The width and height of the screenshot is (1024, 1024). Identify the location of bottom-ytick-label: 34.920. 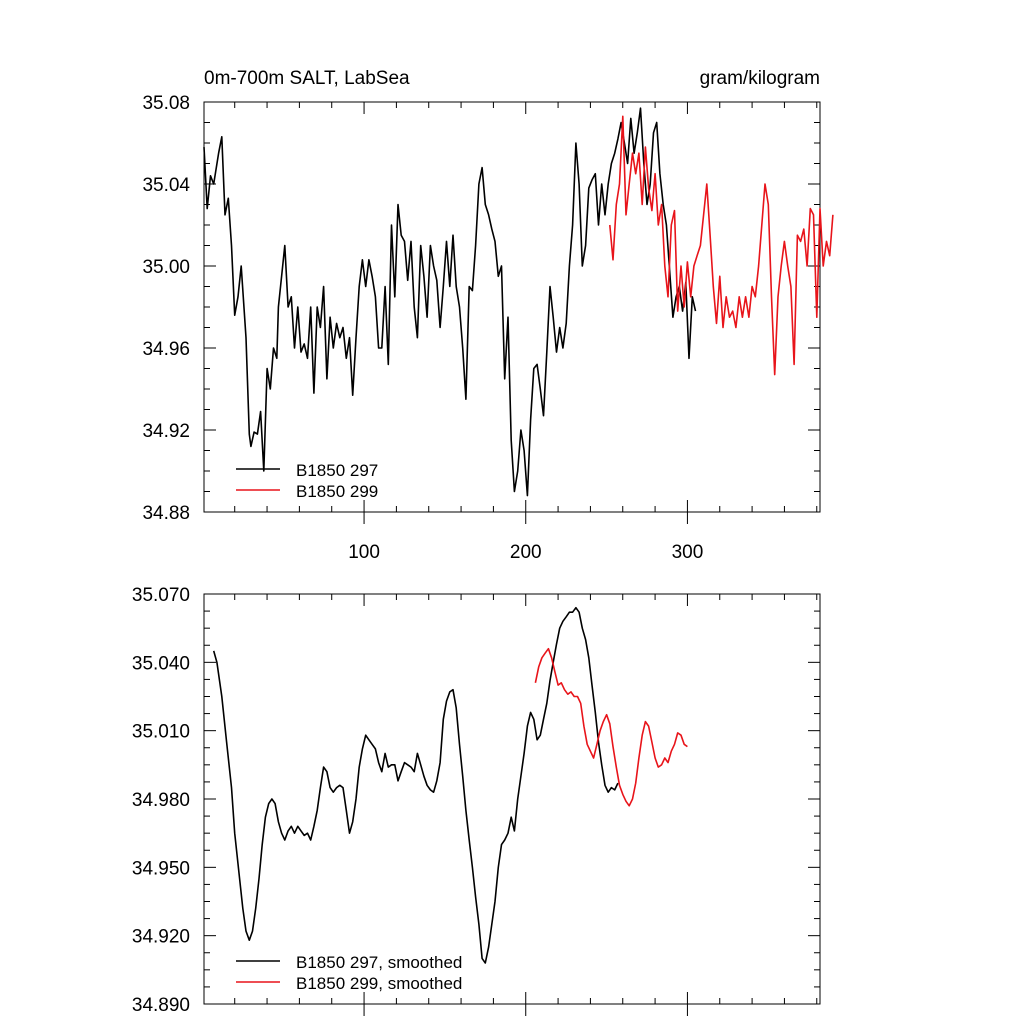
(161, 937).